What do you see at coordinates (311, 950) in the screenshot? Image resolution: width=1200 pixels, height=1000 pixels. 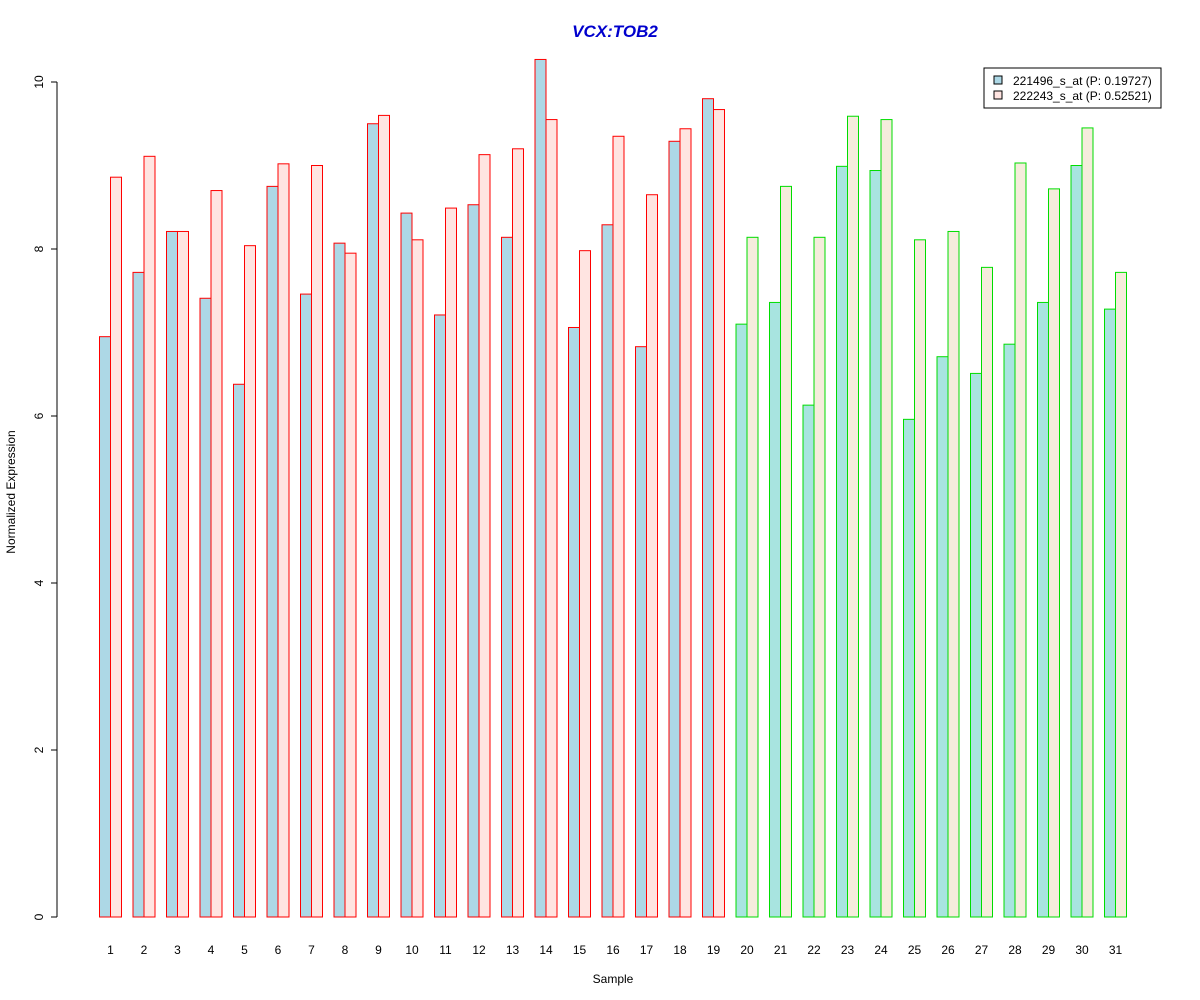 I see `x-tick-label: 7` at bounding box center [311, 950].